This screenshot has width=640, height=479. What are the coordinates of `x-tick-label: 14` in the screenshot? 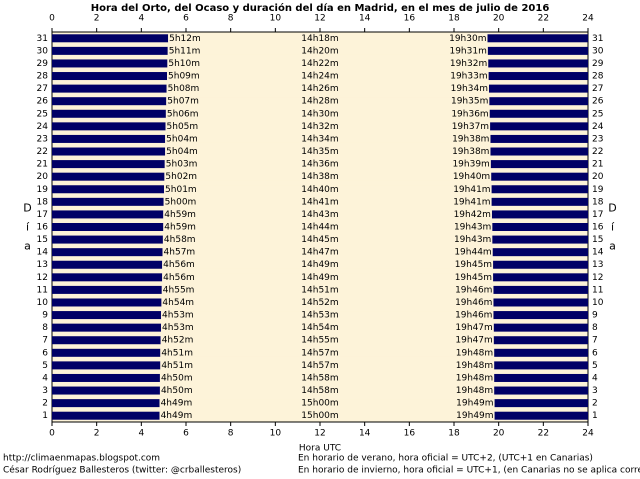 It's located at (365, 434).